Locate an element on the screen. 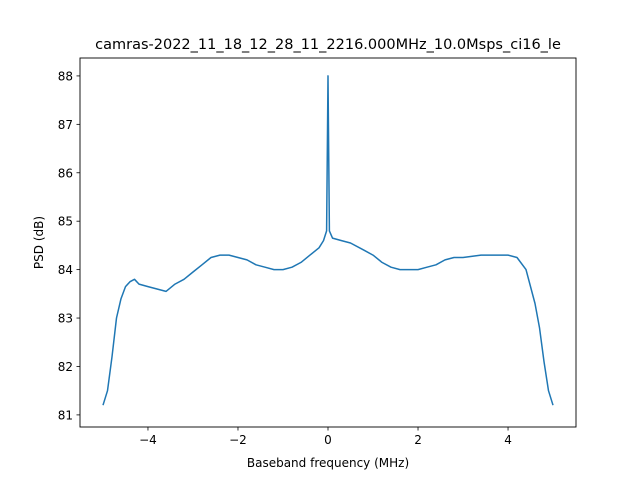  y-tick-label: 83 is located at coordinates (65, 319).